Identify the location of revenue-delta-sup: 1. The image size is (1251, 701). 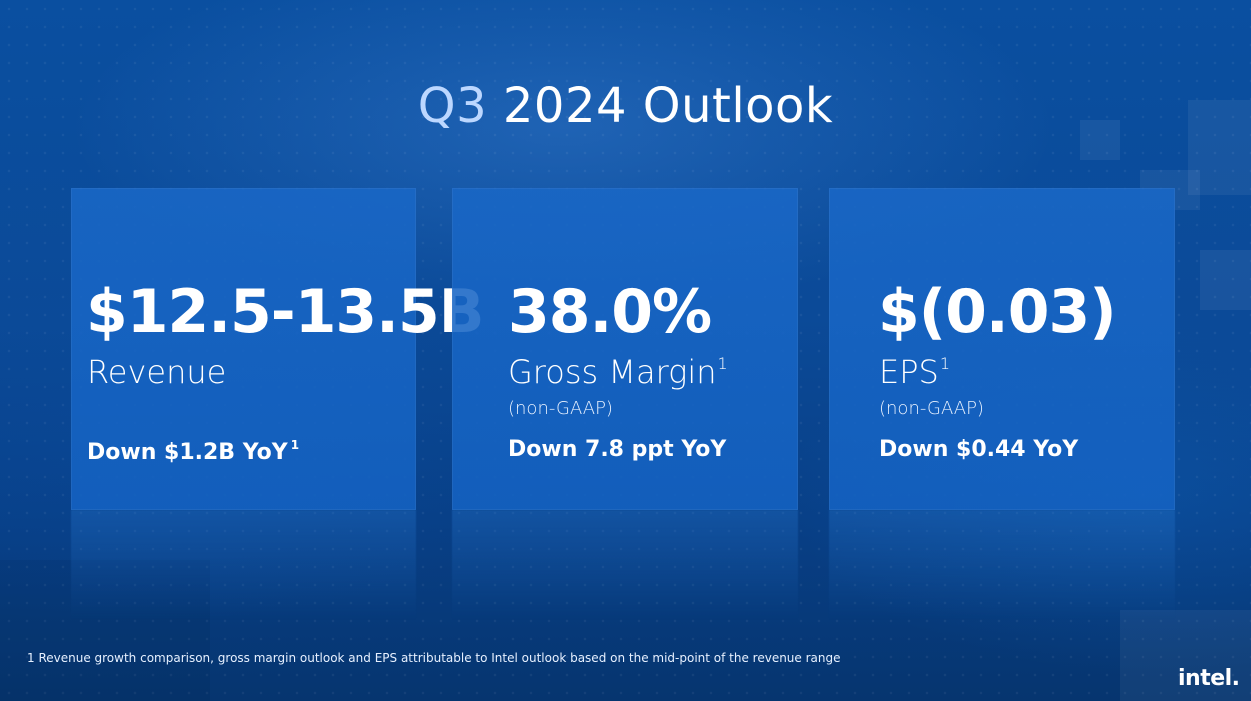
(295, 445).